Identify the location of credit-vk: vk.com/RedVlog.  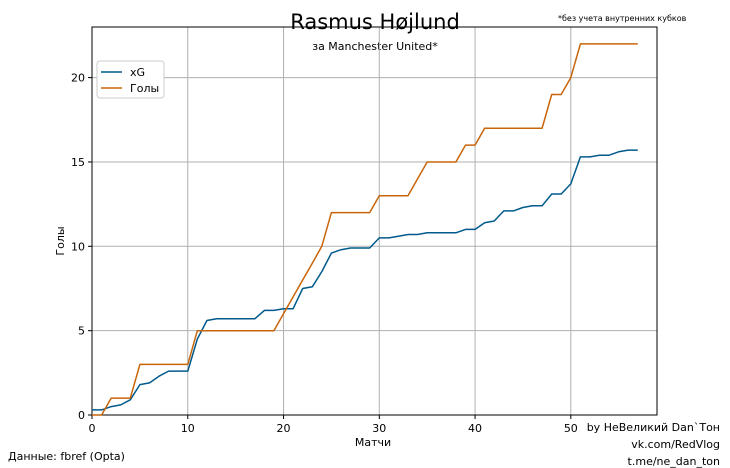
(675, 444).